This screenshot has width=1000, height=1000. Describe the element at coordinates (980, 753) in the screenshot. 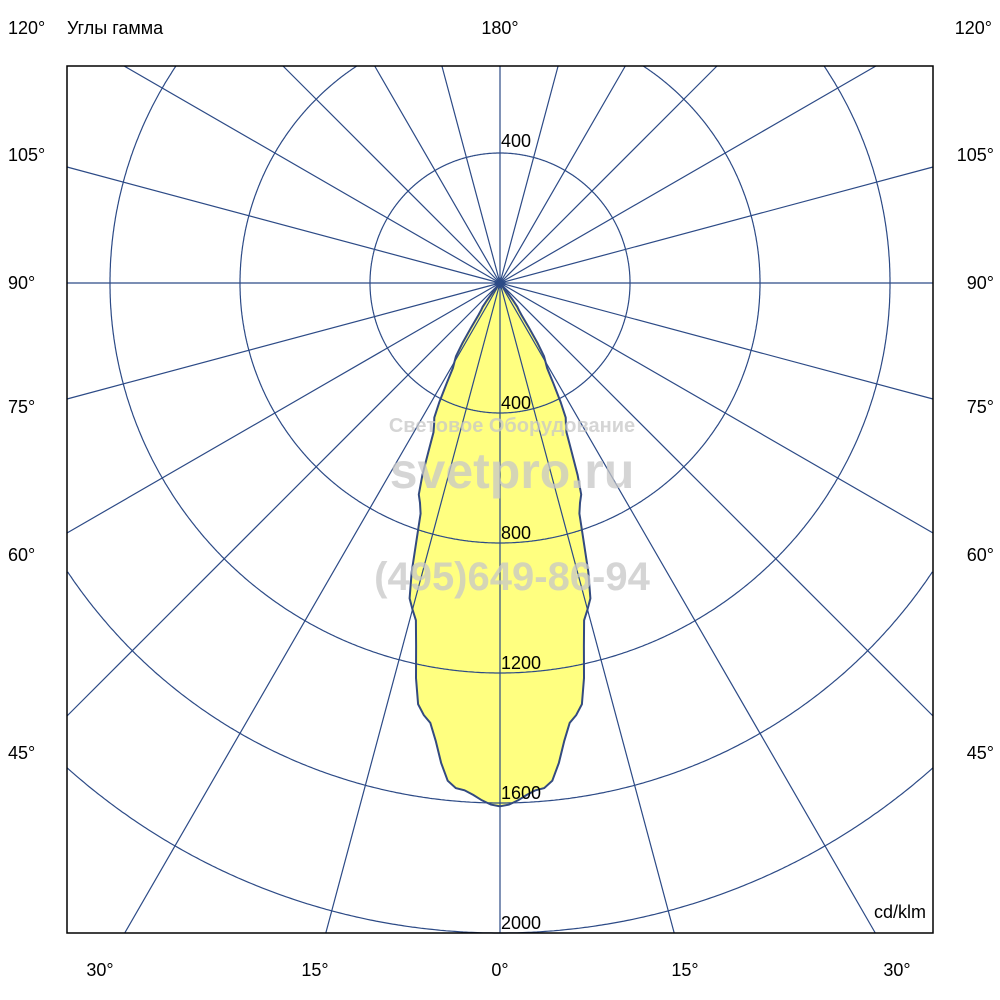

I see `angle-label-right: 45°` at that location.